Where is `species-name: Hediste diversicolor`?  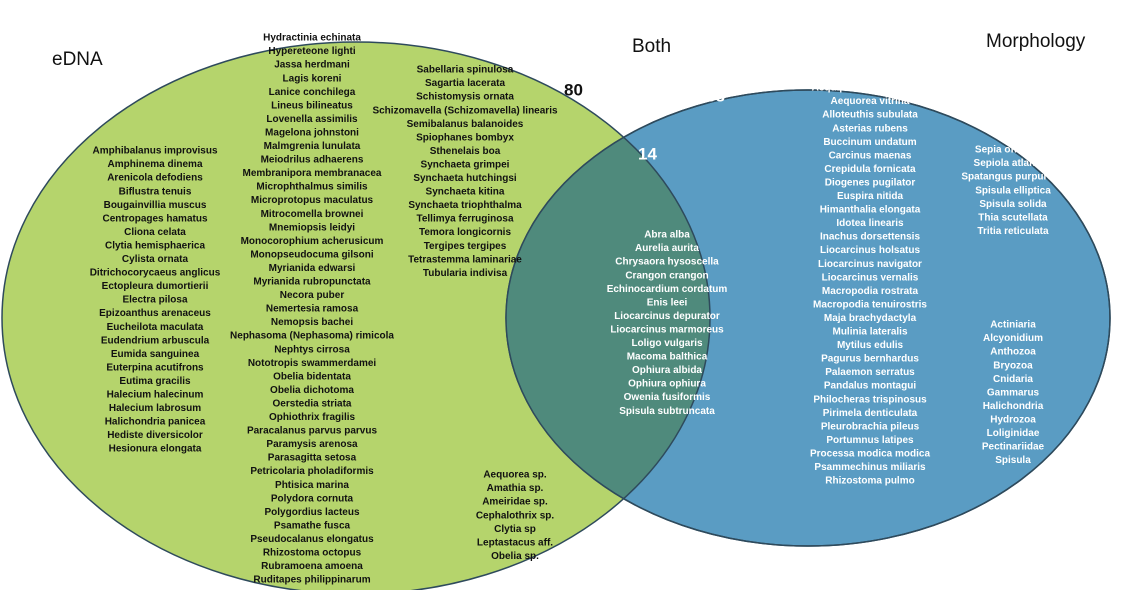
species-name: Hediste diversicolor is located at coordinates (155, 435).